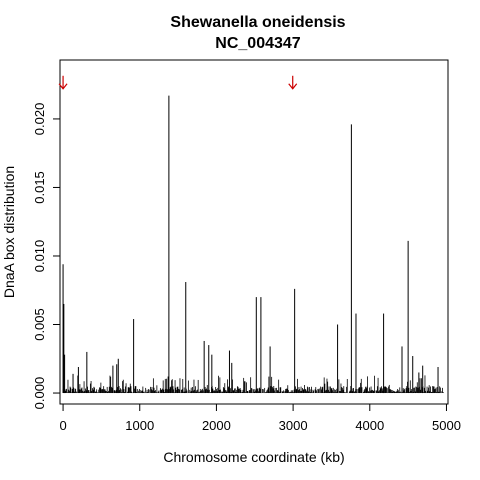 The image size is (480, 480). I want to click on x-tick-label: 1000, so click(139, 425).